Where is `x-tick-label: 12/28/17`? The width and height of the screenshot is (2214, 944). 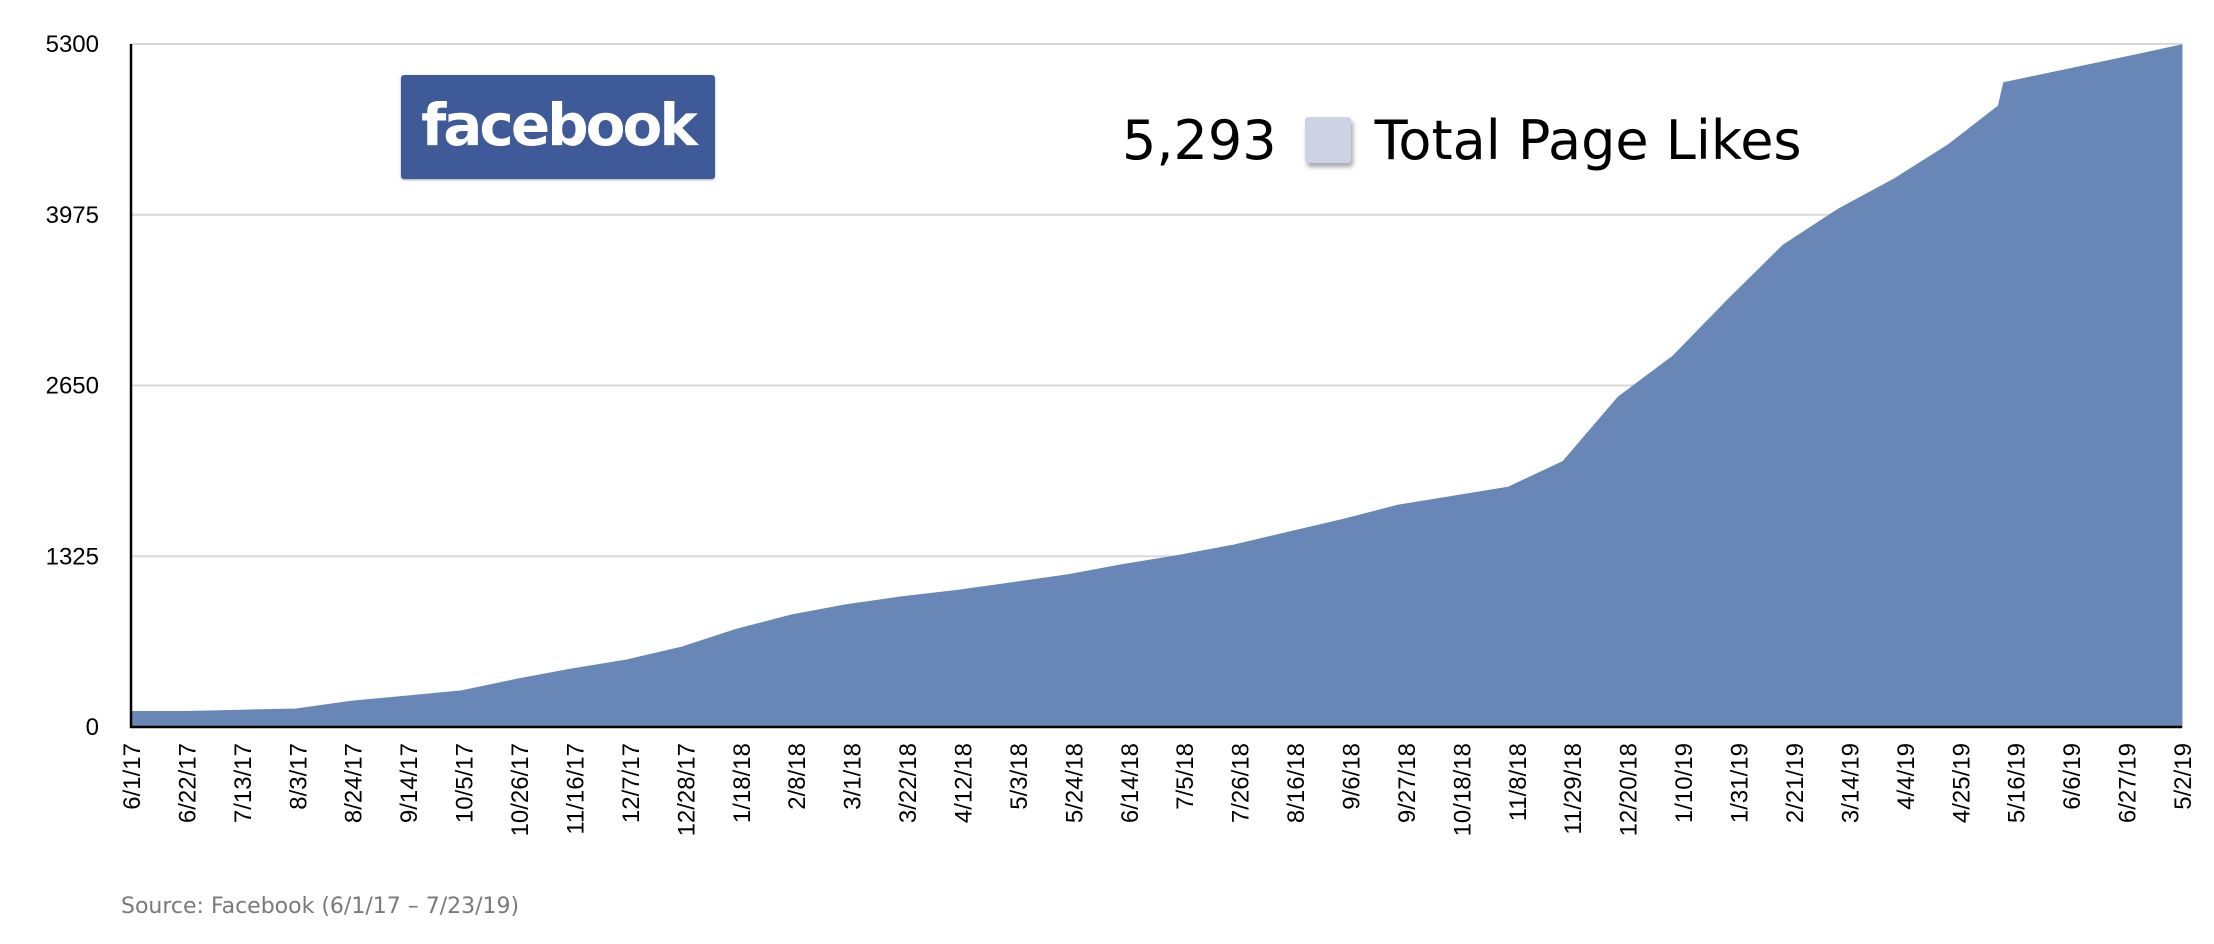 x-tick-label: 12/28/17 is located at coordinates (686, 789).